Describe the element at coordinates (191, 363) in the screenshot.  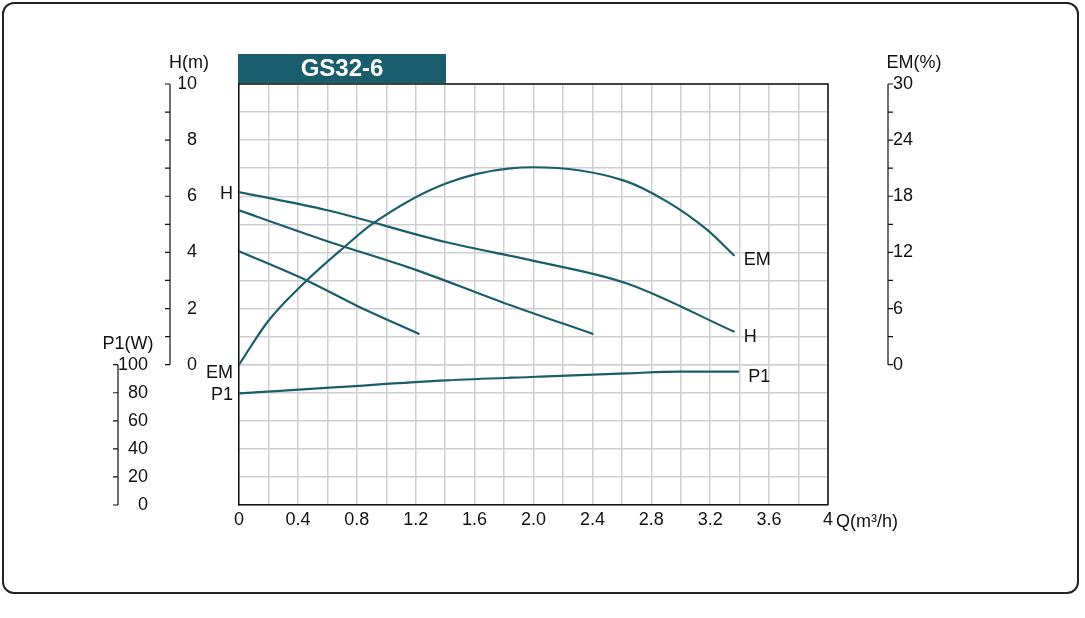
I see `y-tick-label: 0` at that location.